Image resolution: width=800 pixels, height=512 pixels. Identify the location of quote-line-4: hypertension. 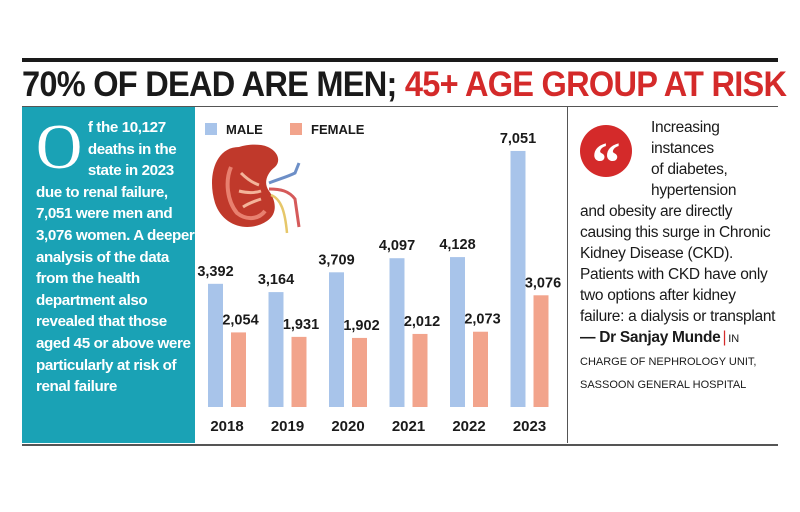
(694, 190).